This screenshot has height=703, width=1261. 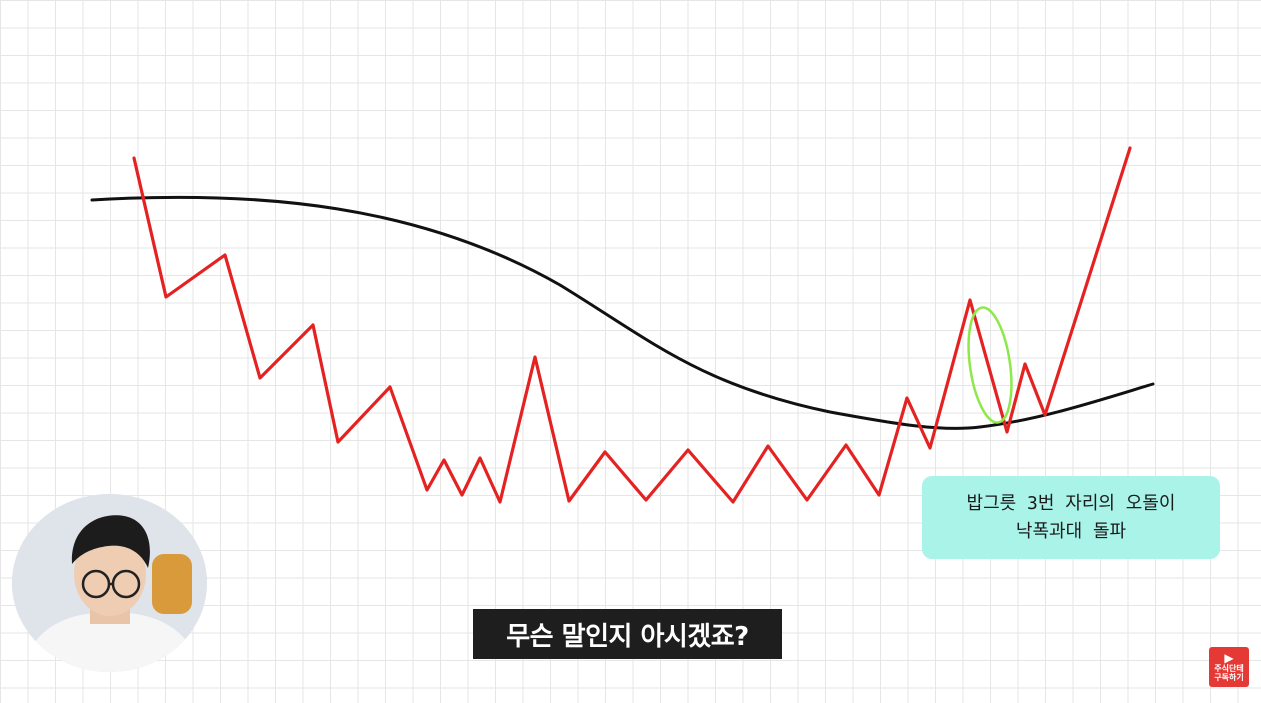 I want to click on annotation-line-2: 낙폭과대 돌파, so click(x=1071, y=532).